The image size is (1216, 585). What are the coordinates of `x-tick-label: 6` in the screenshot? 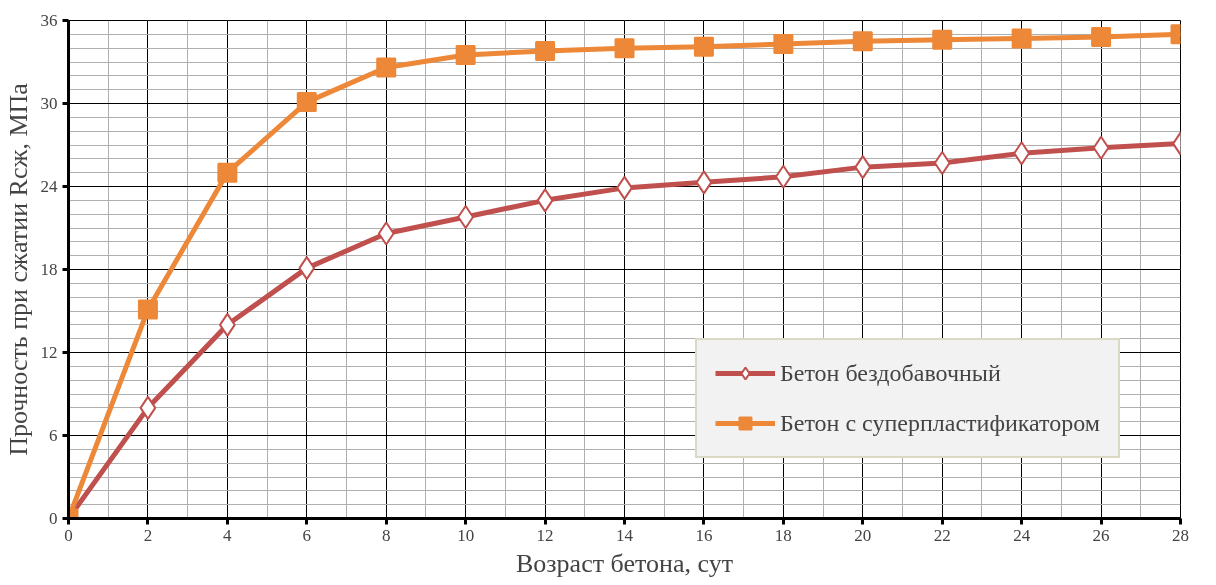 It's located at (307, 535).